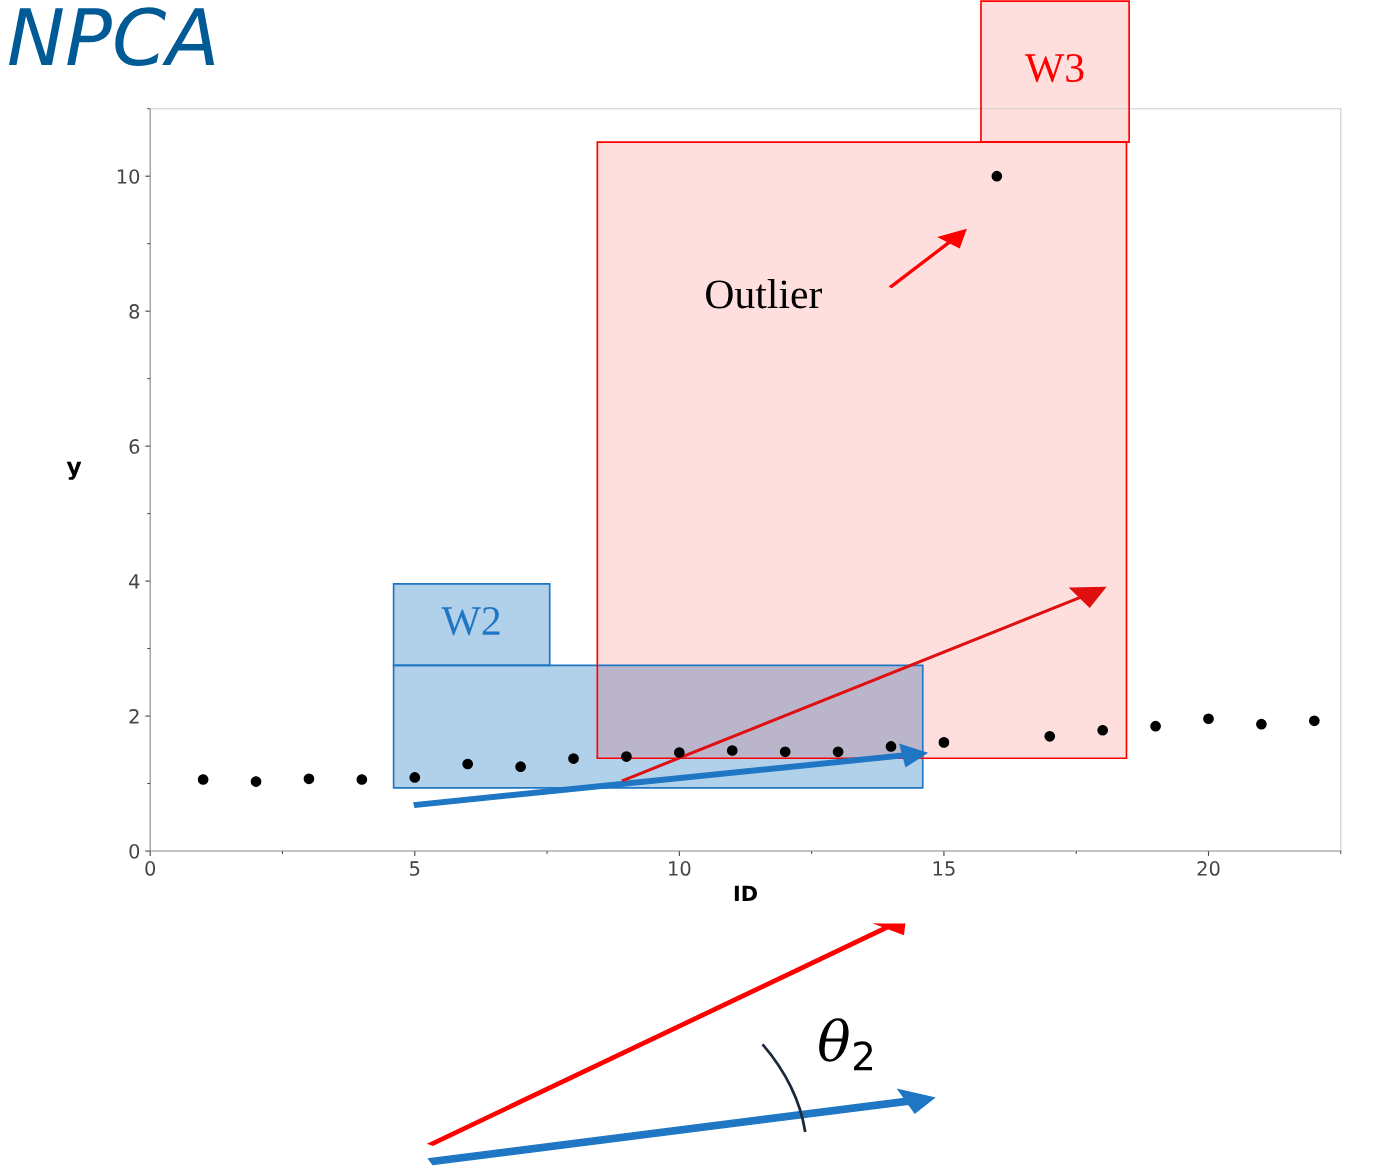 The width and height of the screenshot is (1378, 1169). I want to click on y-tick-label: 6, so click(134, 446).